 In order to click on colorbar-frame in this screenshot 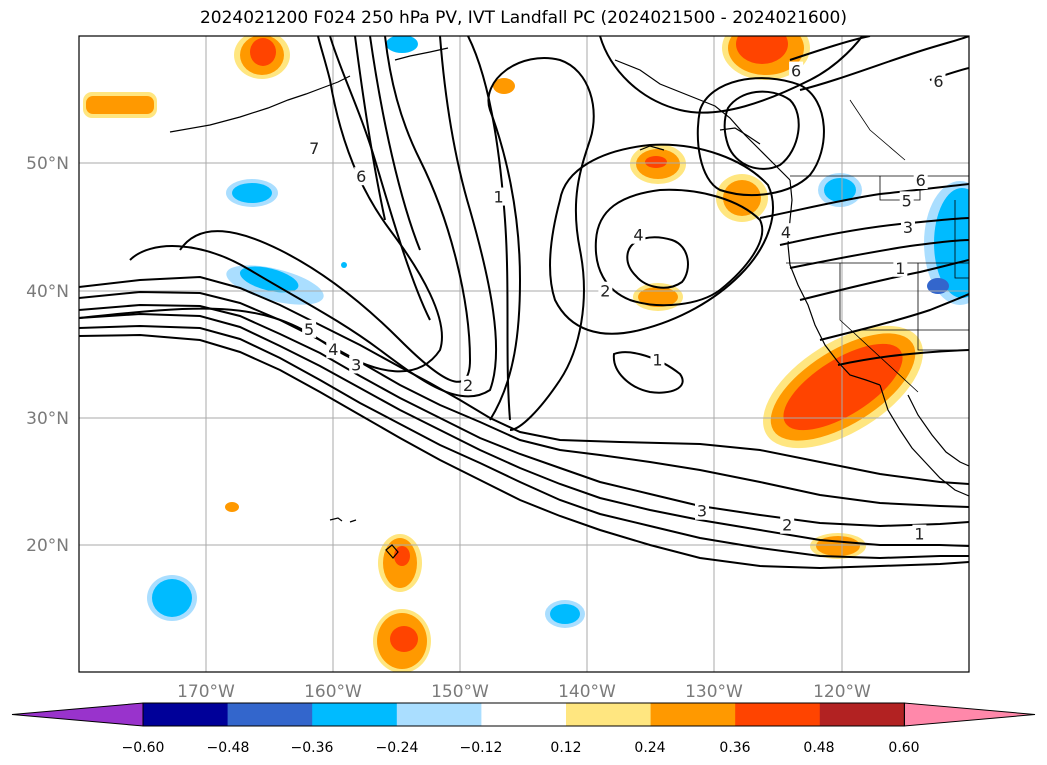, I will do `click(523, 714)`.